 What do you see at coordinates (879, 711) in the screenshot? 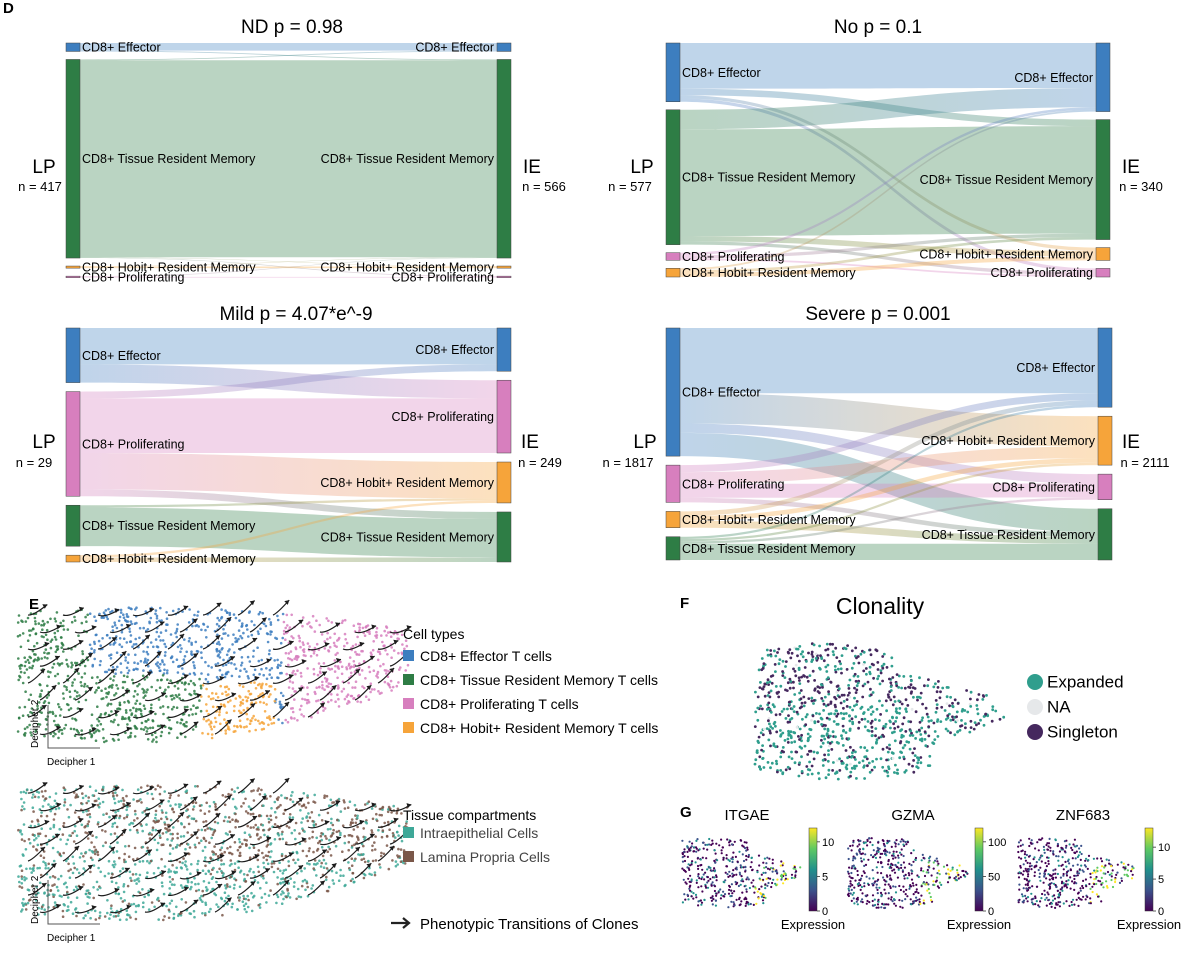
I see `clonality-points` at bounding box center [879, 711].